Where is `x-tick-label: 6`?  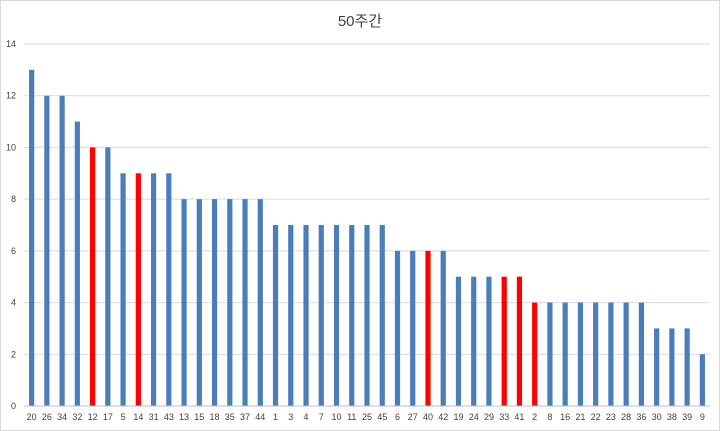
x-tick-label: 6 is located at coordinates (397, 417).